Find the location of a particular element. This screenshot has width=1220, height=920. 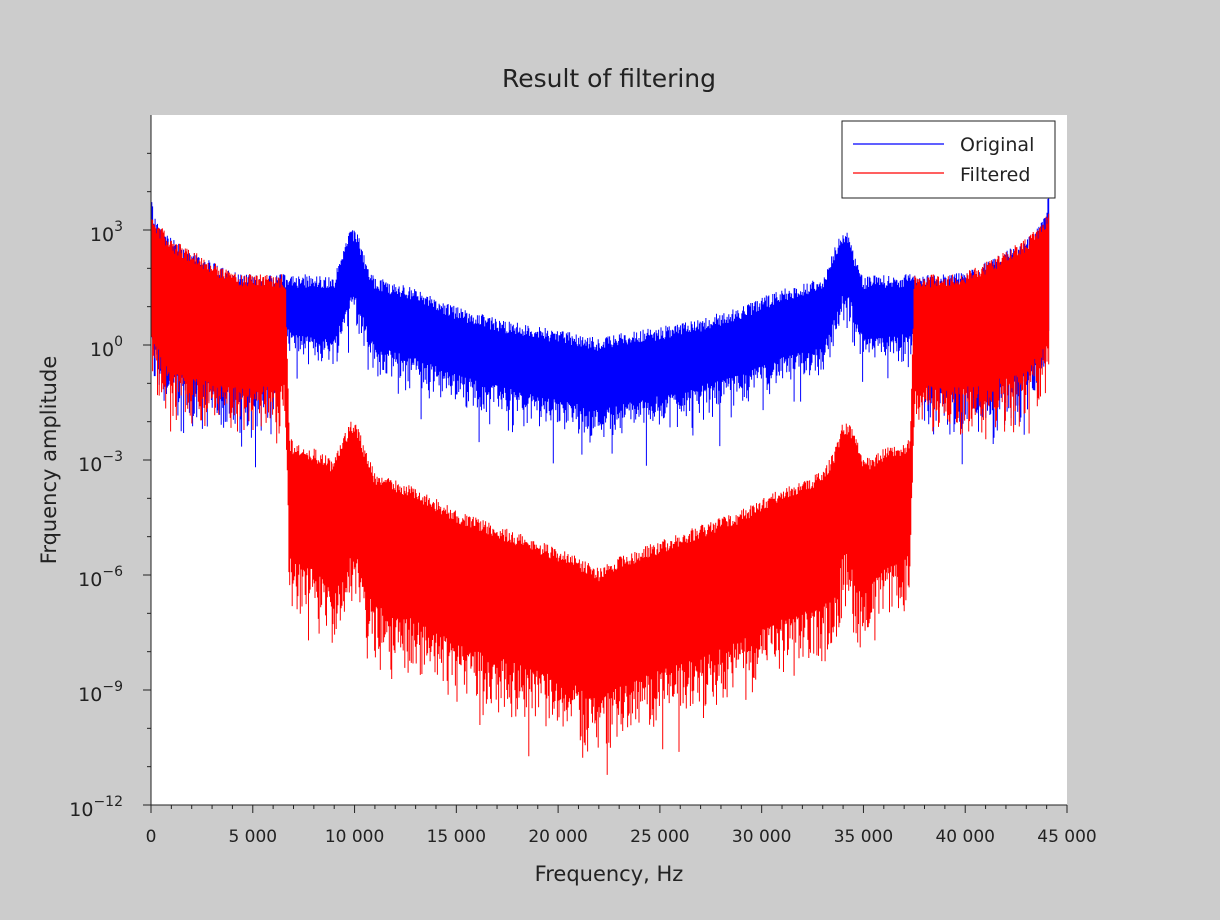

y-tick-label: 10⁻³ is located at coordinates (100, 462).